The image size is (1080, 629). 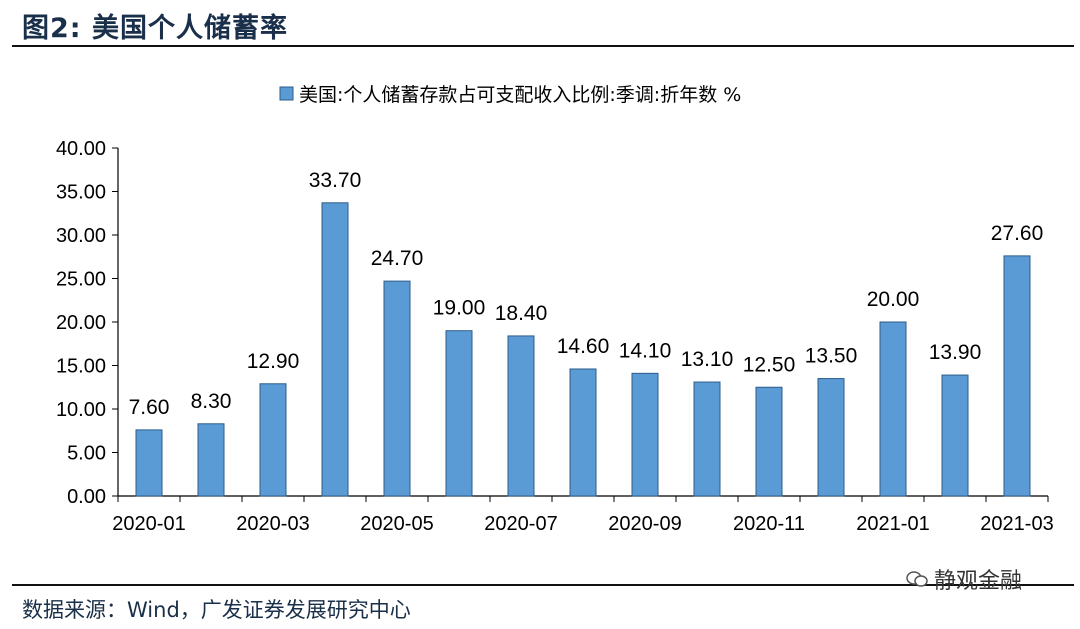 I want to click on legend-label: 美国:个人储蓄存款占可支配收入比例:季调:折年数 %, so click(x=520, y=95).